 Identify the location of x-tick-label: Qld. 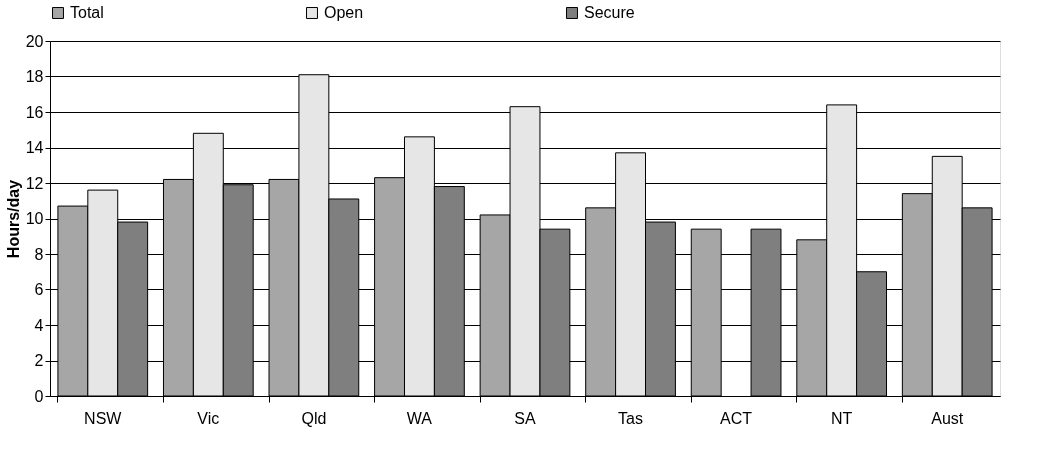
(314, 418).